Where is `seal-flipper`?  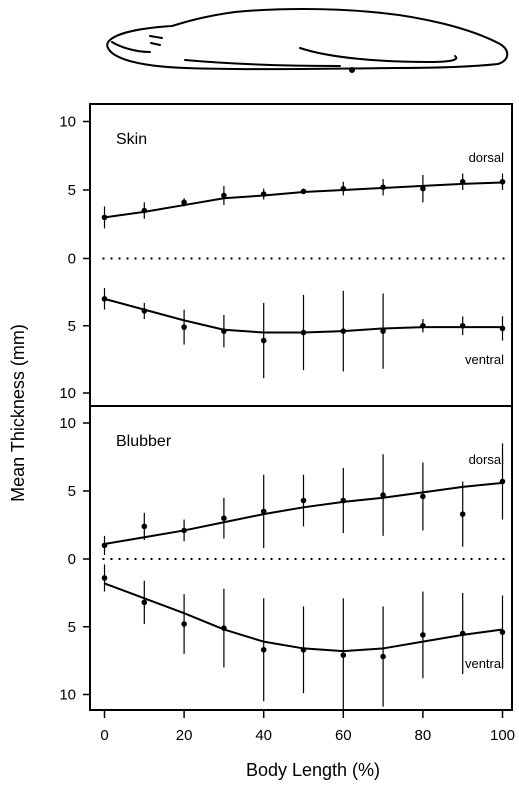 seal-flipper is located at coordinates (378, 55).